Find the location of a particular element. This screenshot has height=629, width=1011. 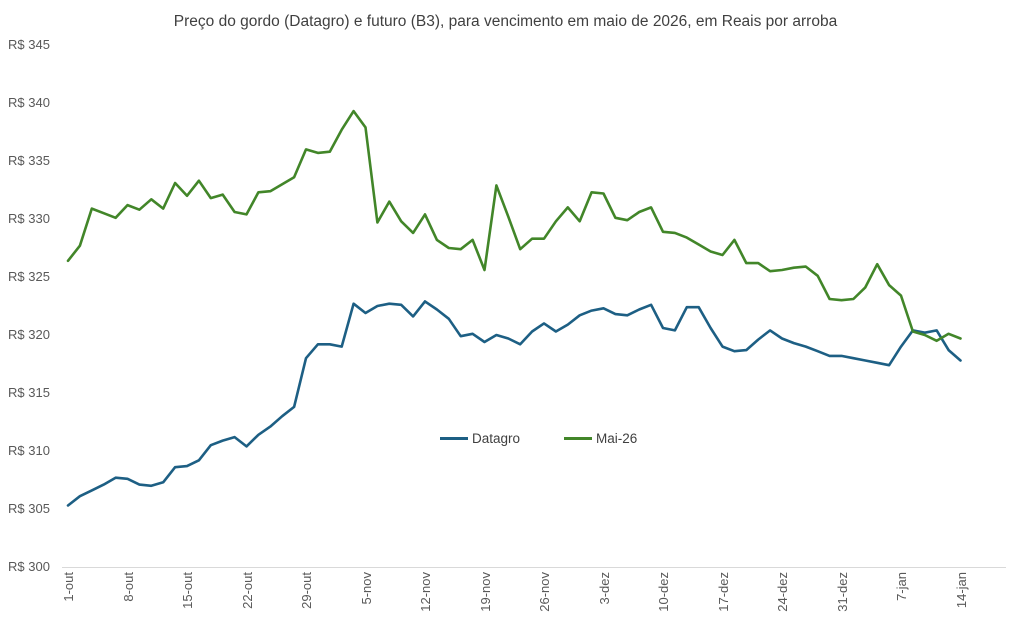

y-axis-tick-label: R$ 325 is located at coordinates (29, 276).